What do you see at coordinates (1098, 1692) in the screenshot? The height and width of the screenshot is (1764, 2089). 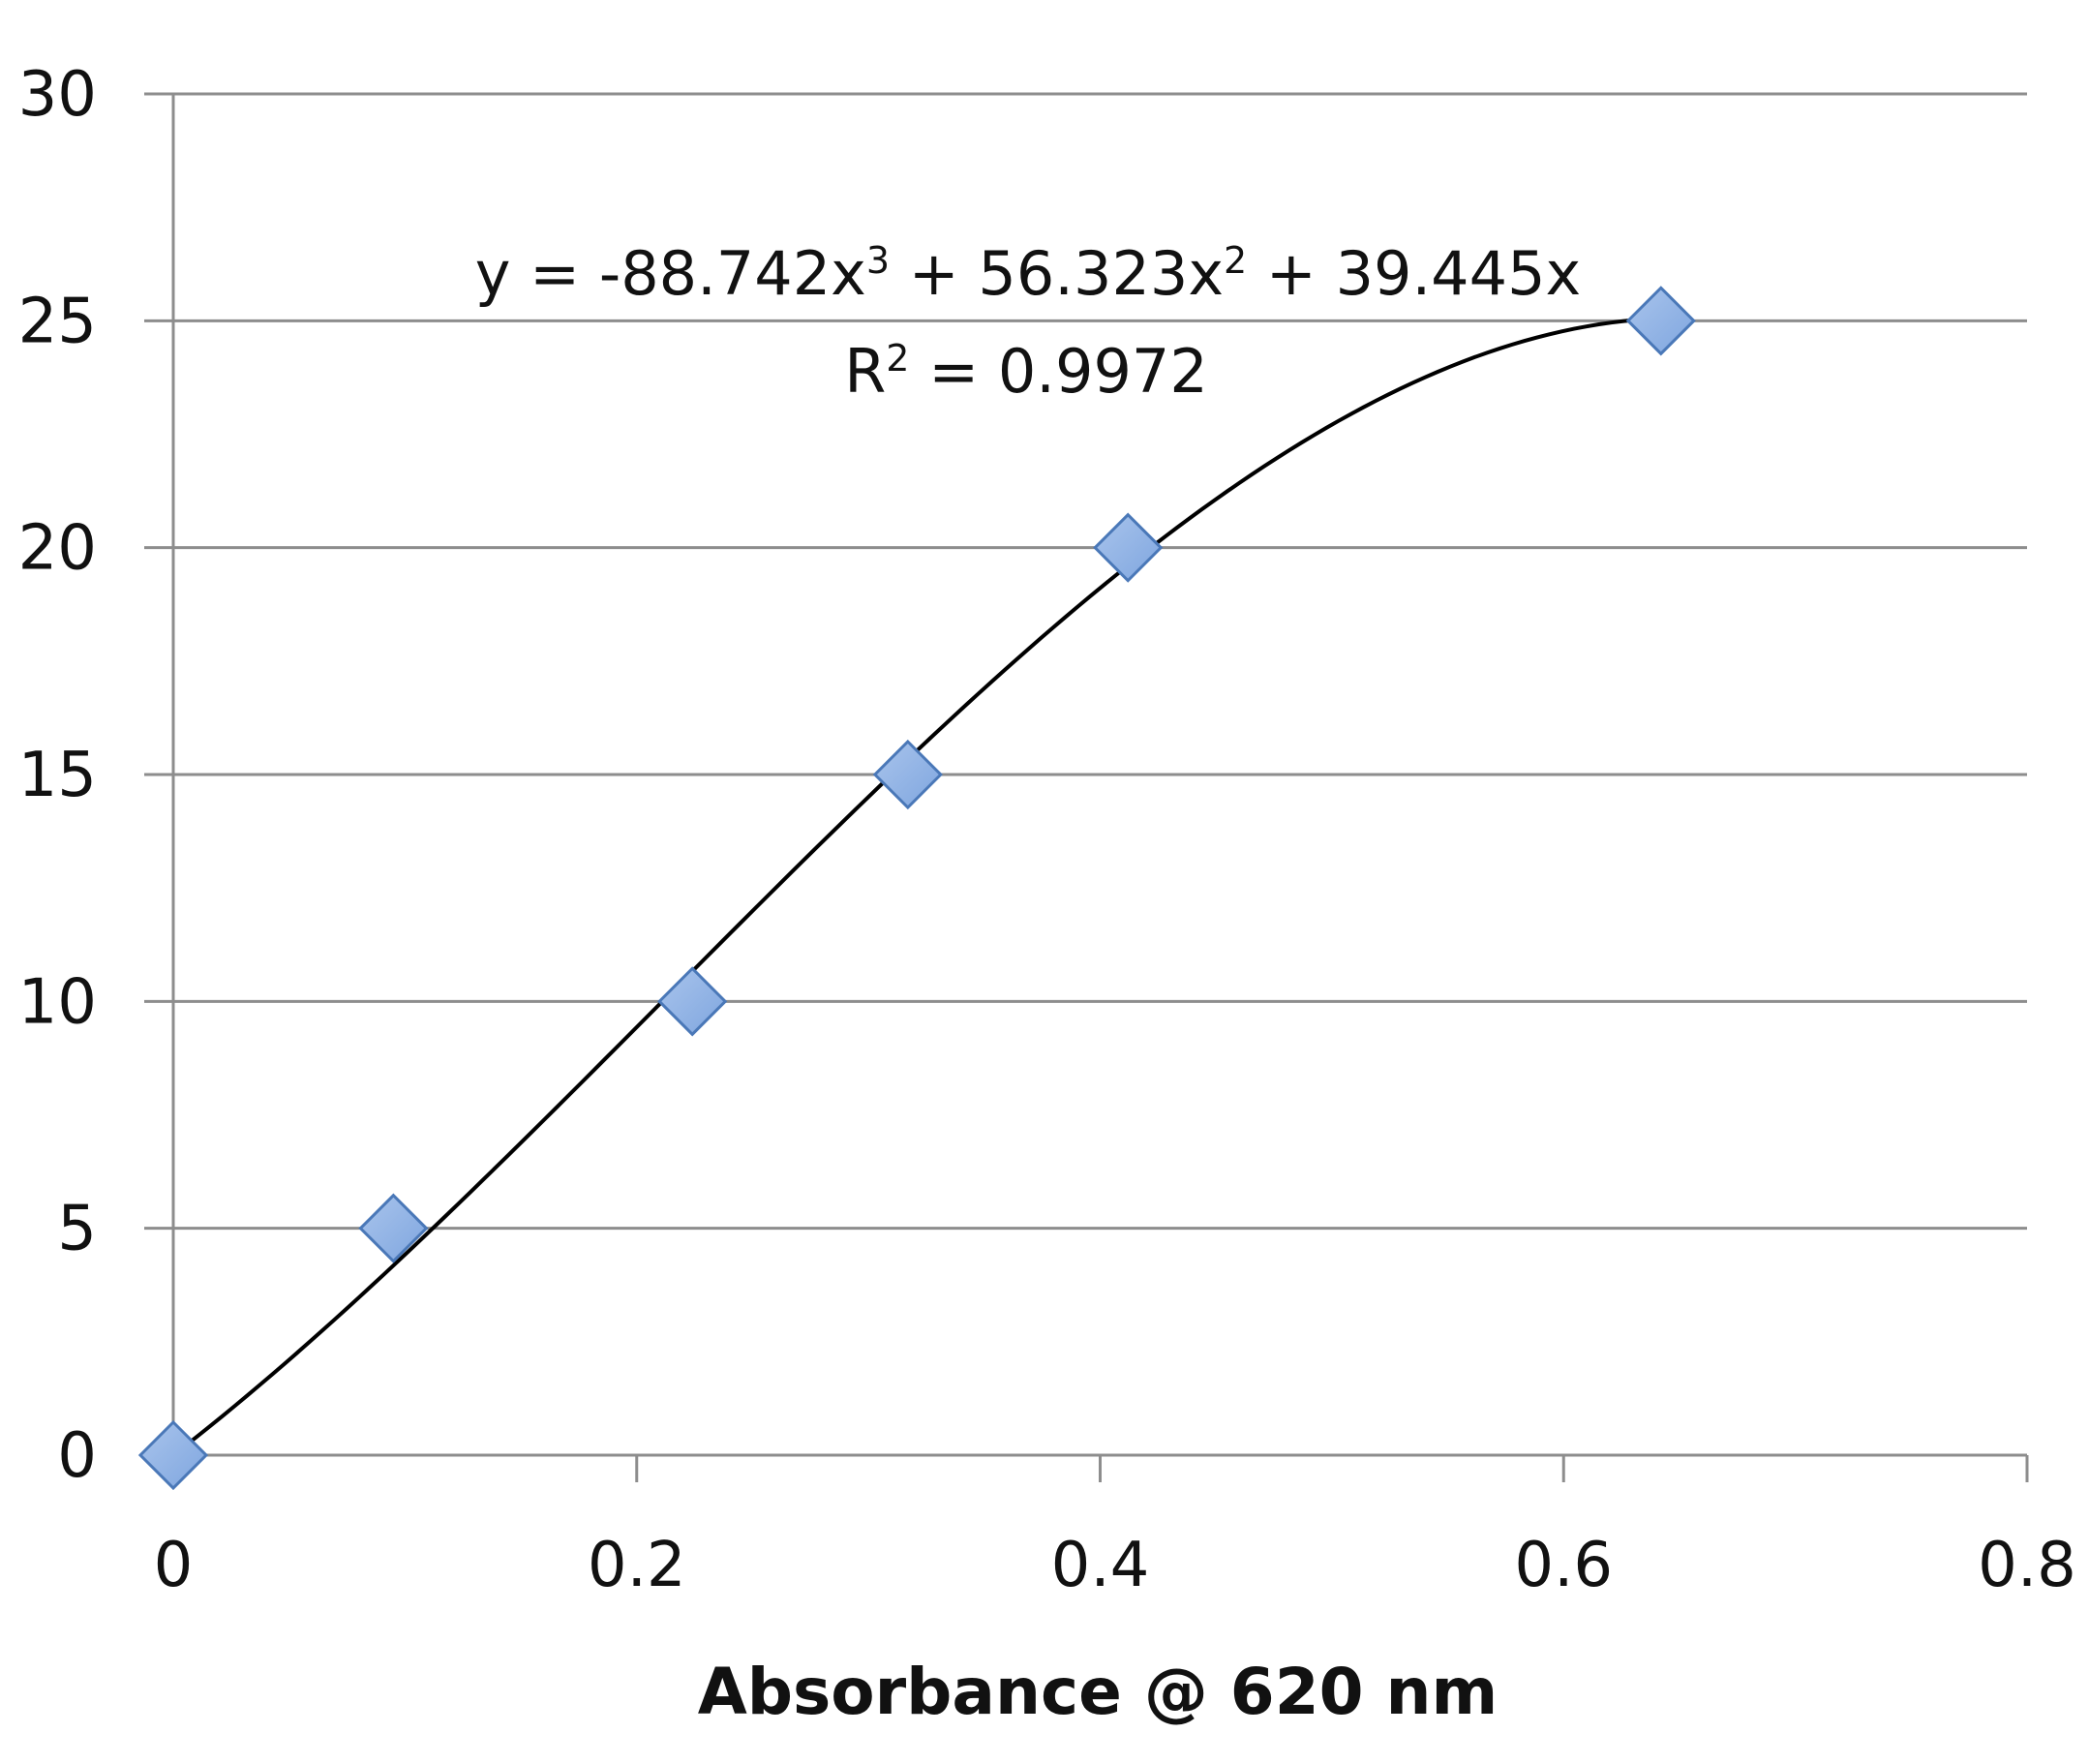 I see `x-axis-title: Absorbance @ 620 nm` at bounding box center [1098, 1692].